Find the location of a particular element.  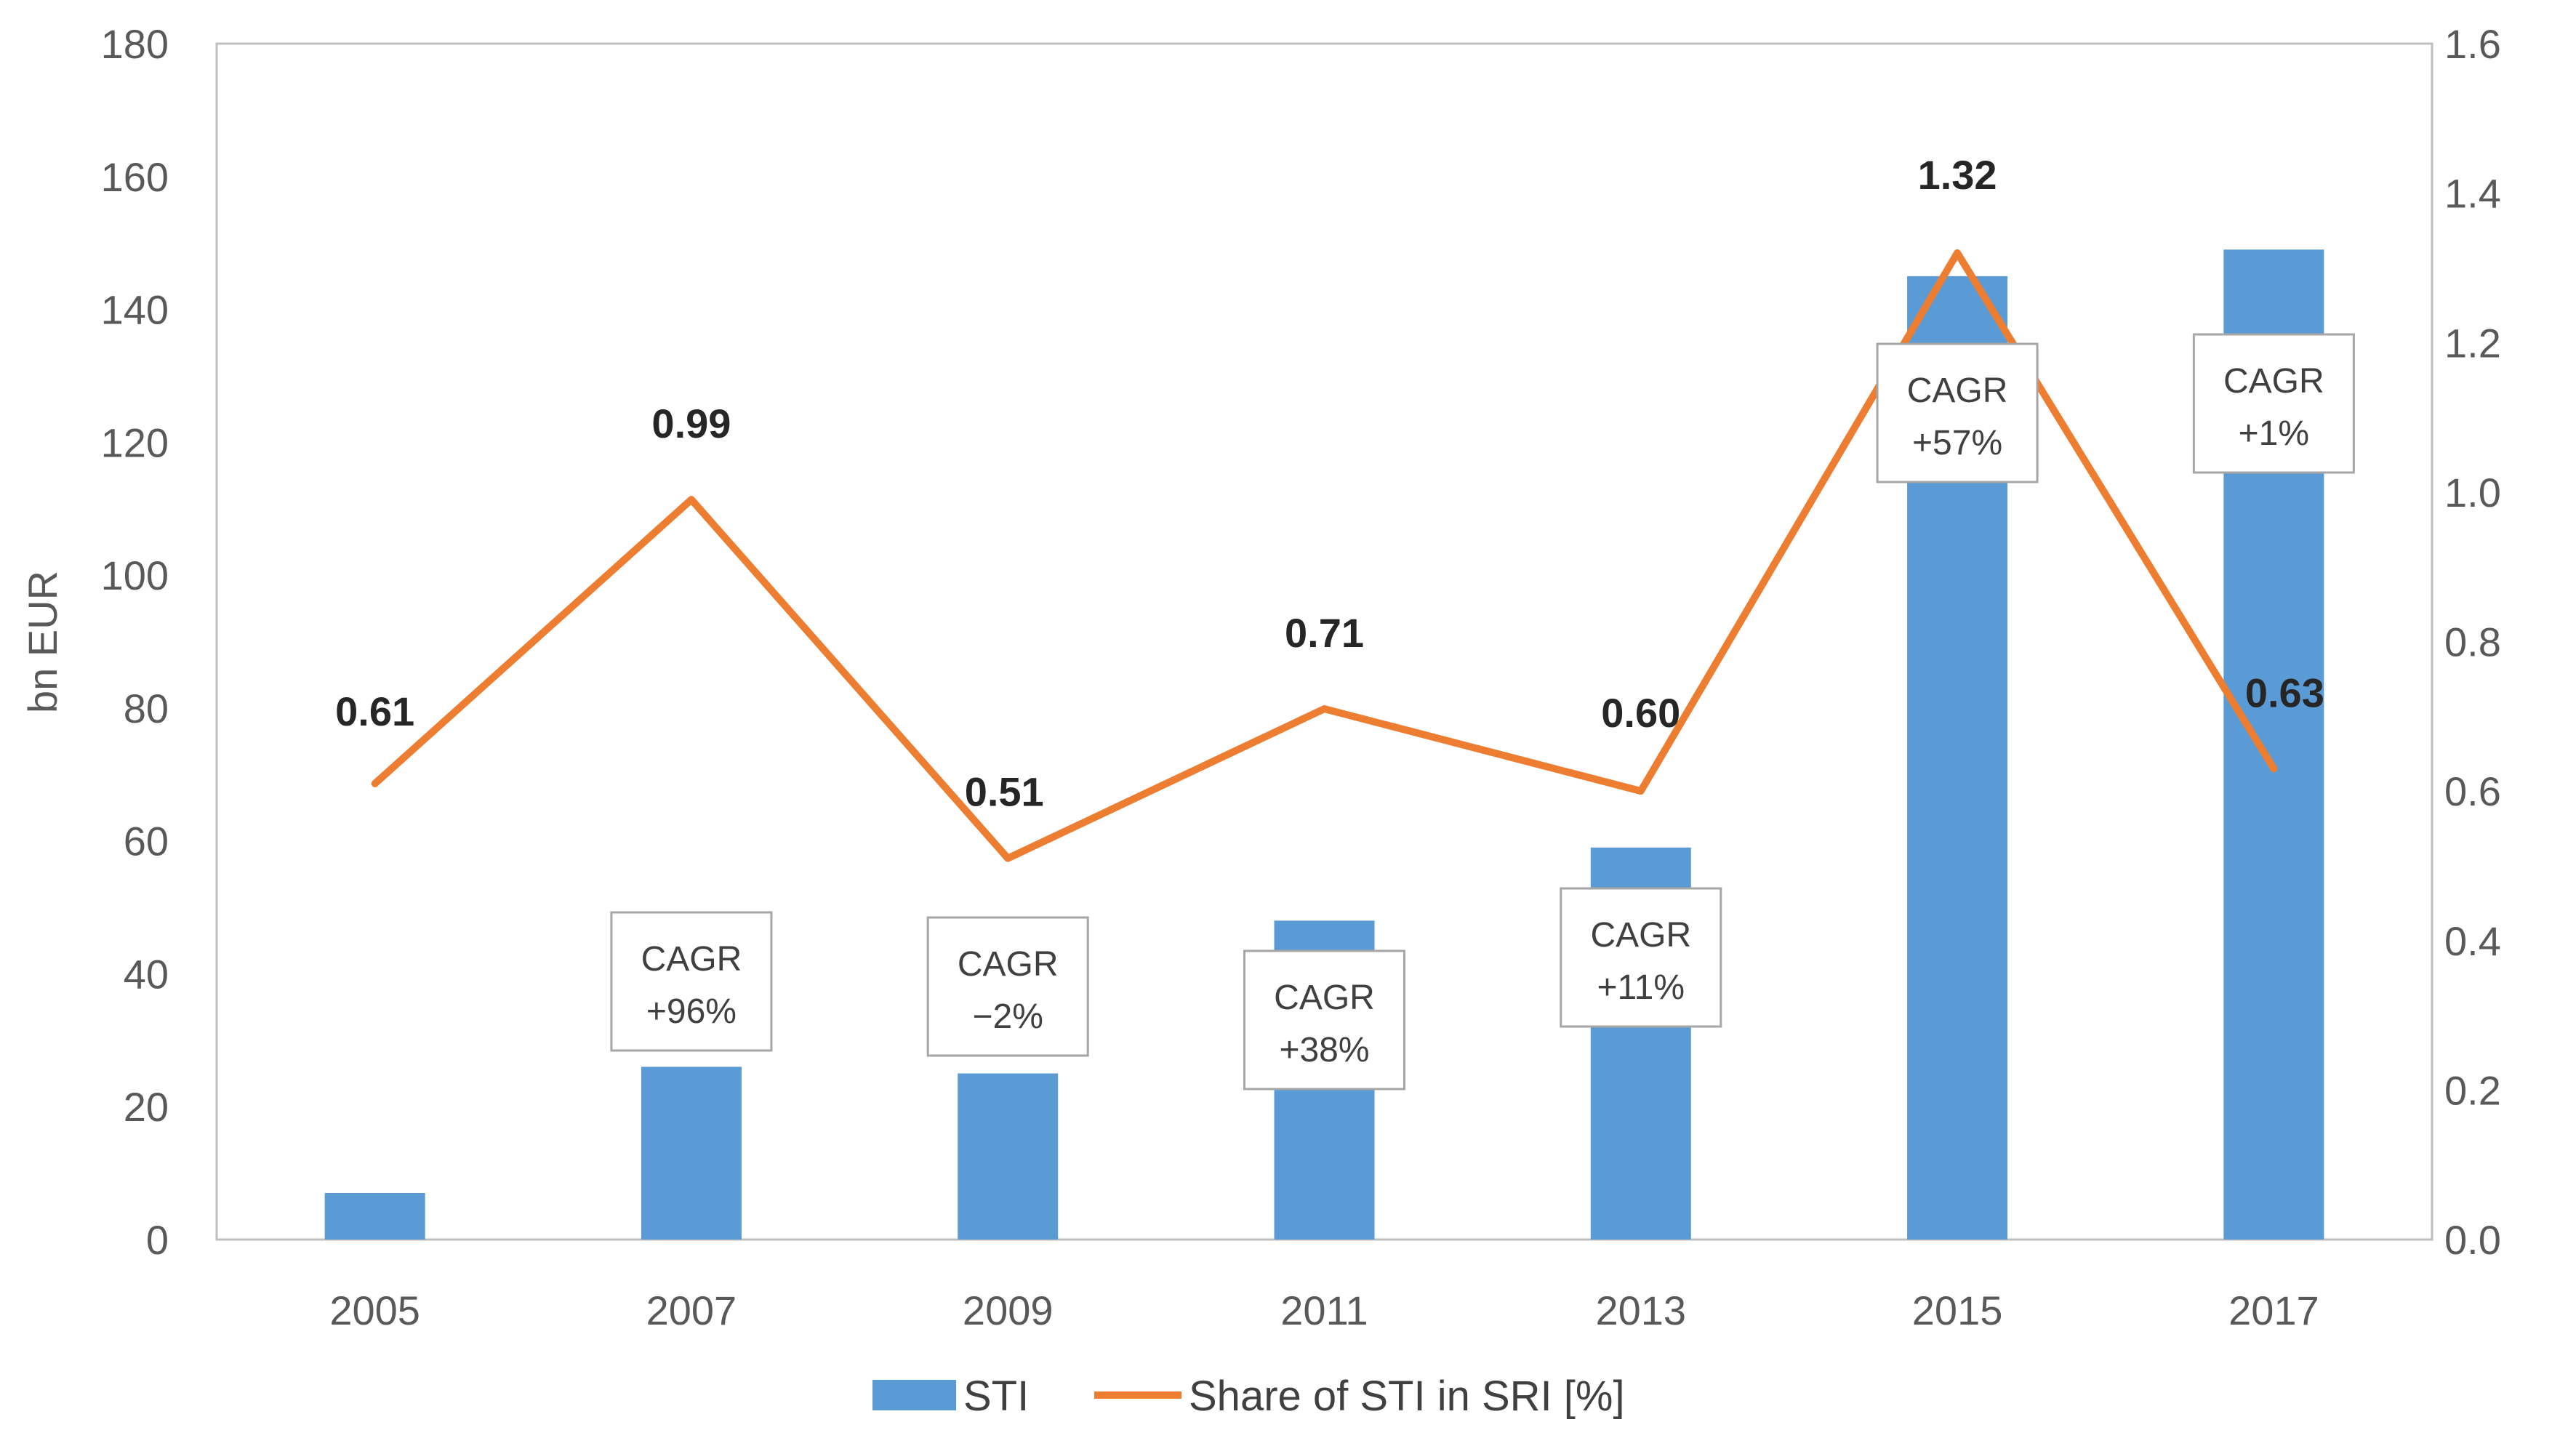

bar-sti-2007 is located at coordinates (692, 1153).